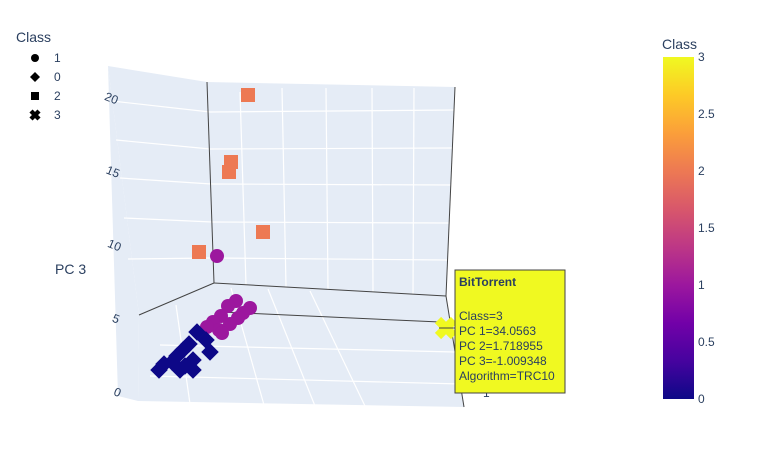 This screenshot has width=757, height=470. Describe the element at coordinates (46, 96) in the screenshot. I see `legend-item-2: 2` at that location.